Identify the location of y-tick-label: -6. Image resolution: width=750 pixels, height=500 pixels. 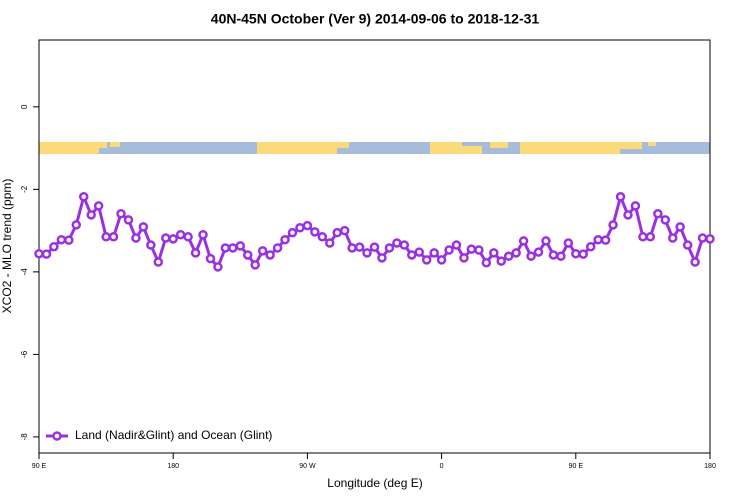
(24, 354).